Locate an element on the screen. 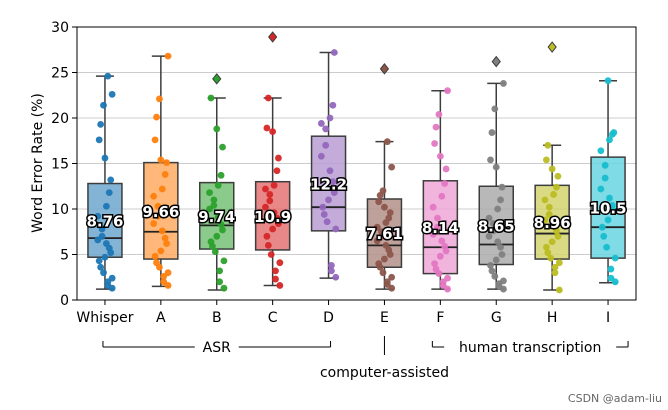  x-tick-label: A is located at coordinates (161, 318).